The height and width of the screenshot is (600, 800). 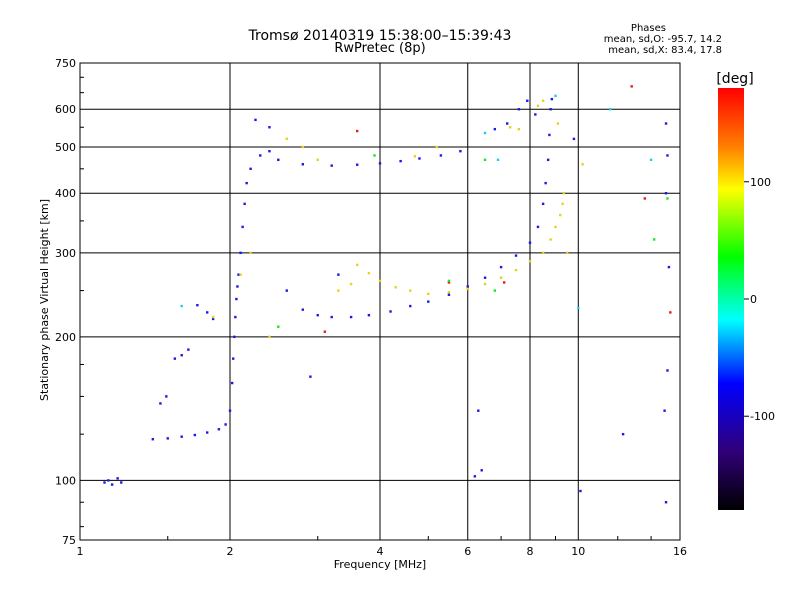 I want to click on x-axis-ticks: 1 2 4 6 8 10 16, so click(x=382, y=547).